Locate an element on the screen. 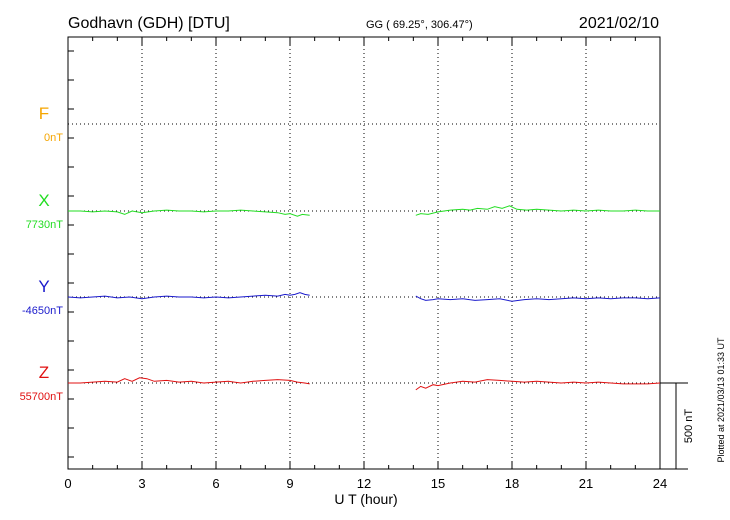 This screenshot has height=520, width=730. geographic-coordinates: GG ( 69.25°, 306.47°) is located at coordinates (419, 25).